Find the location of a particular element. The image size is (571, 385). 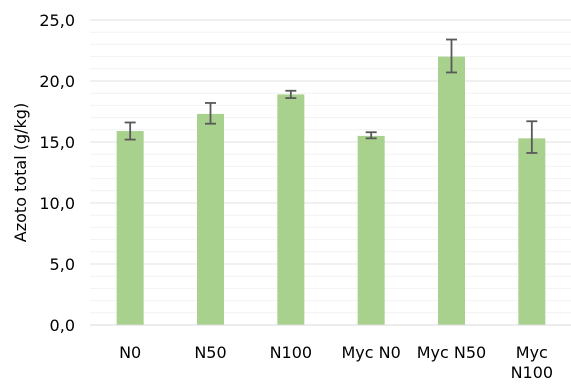

y-tick-label: 20,0 is located at coordinates (57, 81).